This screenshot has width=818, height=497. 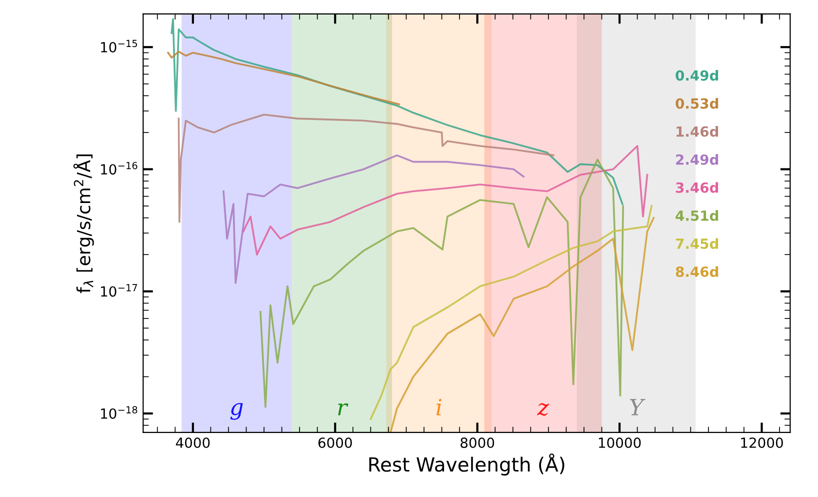 I want to click on x-tick-label: 12000, so click(x=762, y=442).